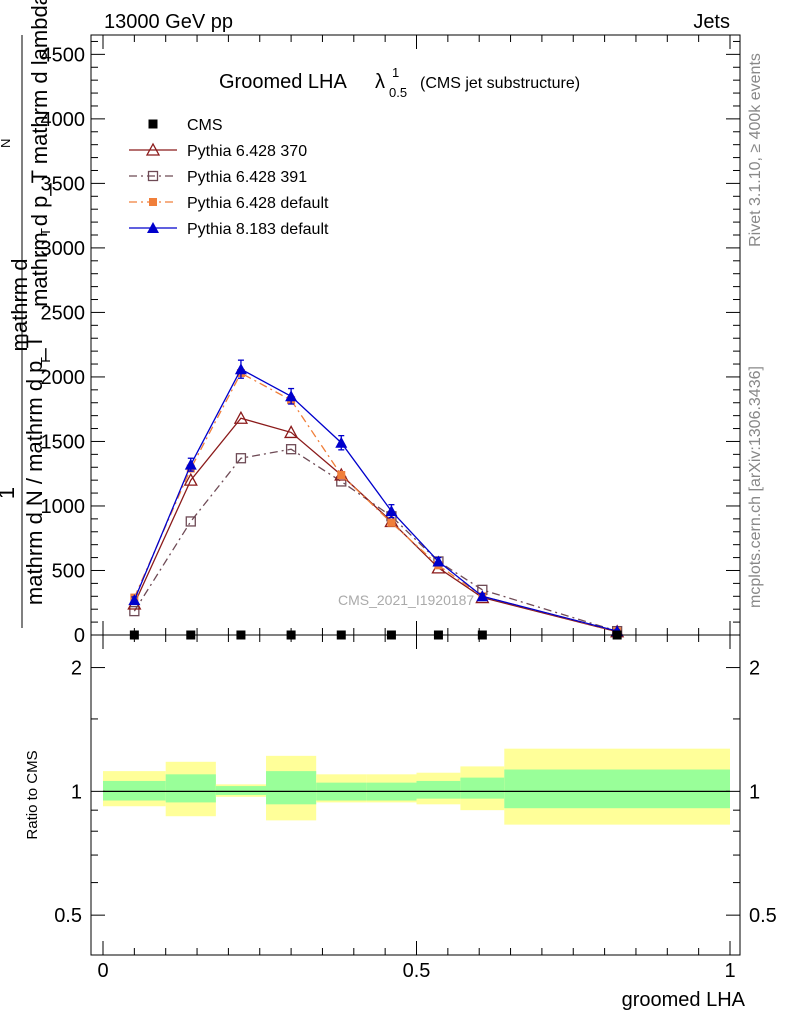 The image size is (786, 1024). What do you see at coordinates (755, 150) in the screenshot?
I see `rivet-label: Rivet 3.1.10, ≥ 400k events` at bounding box center [755, 150].